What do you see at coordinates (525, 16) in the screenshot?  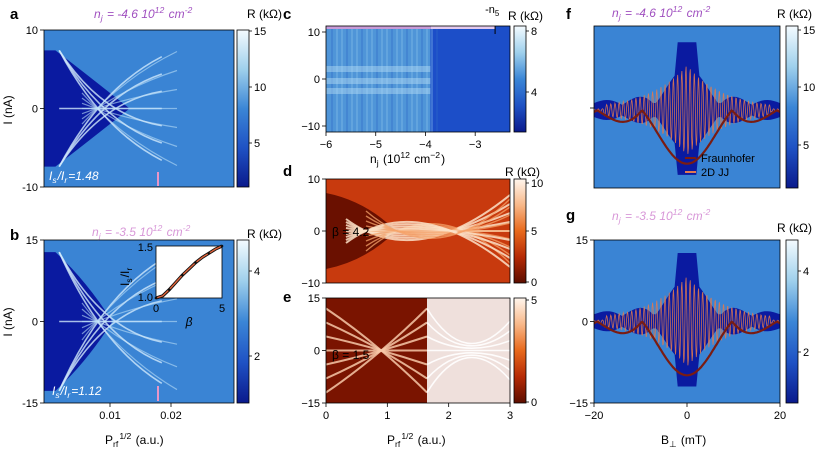 I see `c-colorbar-label: R (kΩ)` at bounding box center [525, 16].